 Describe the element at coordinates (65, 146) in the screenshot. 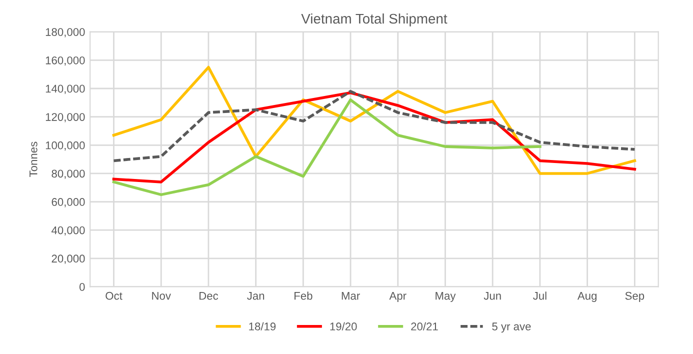

I see `y-tick-label: 100,000` at that location.